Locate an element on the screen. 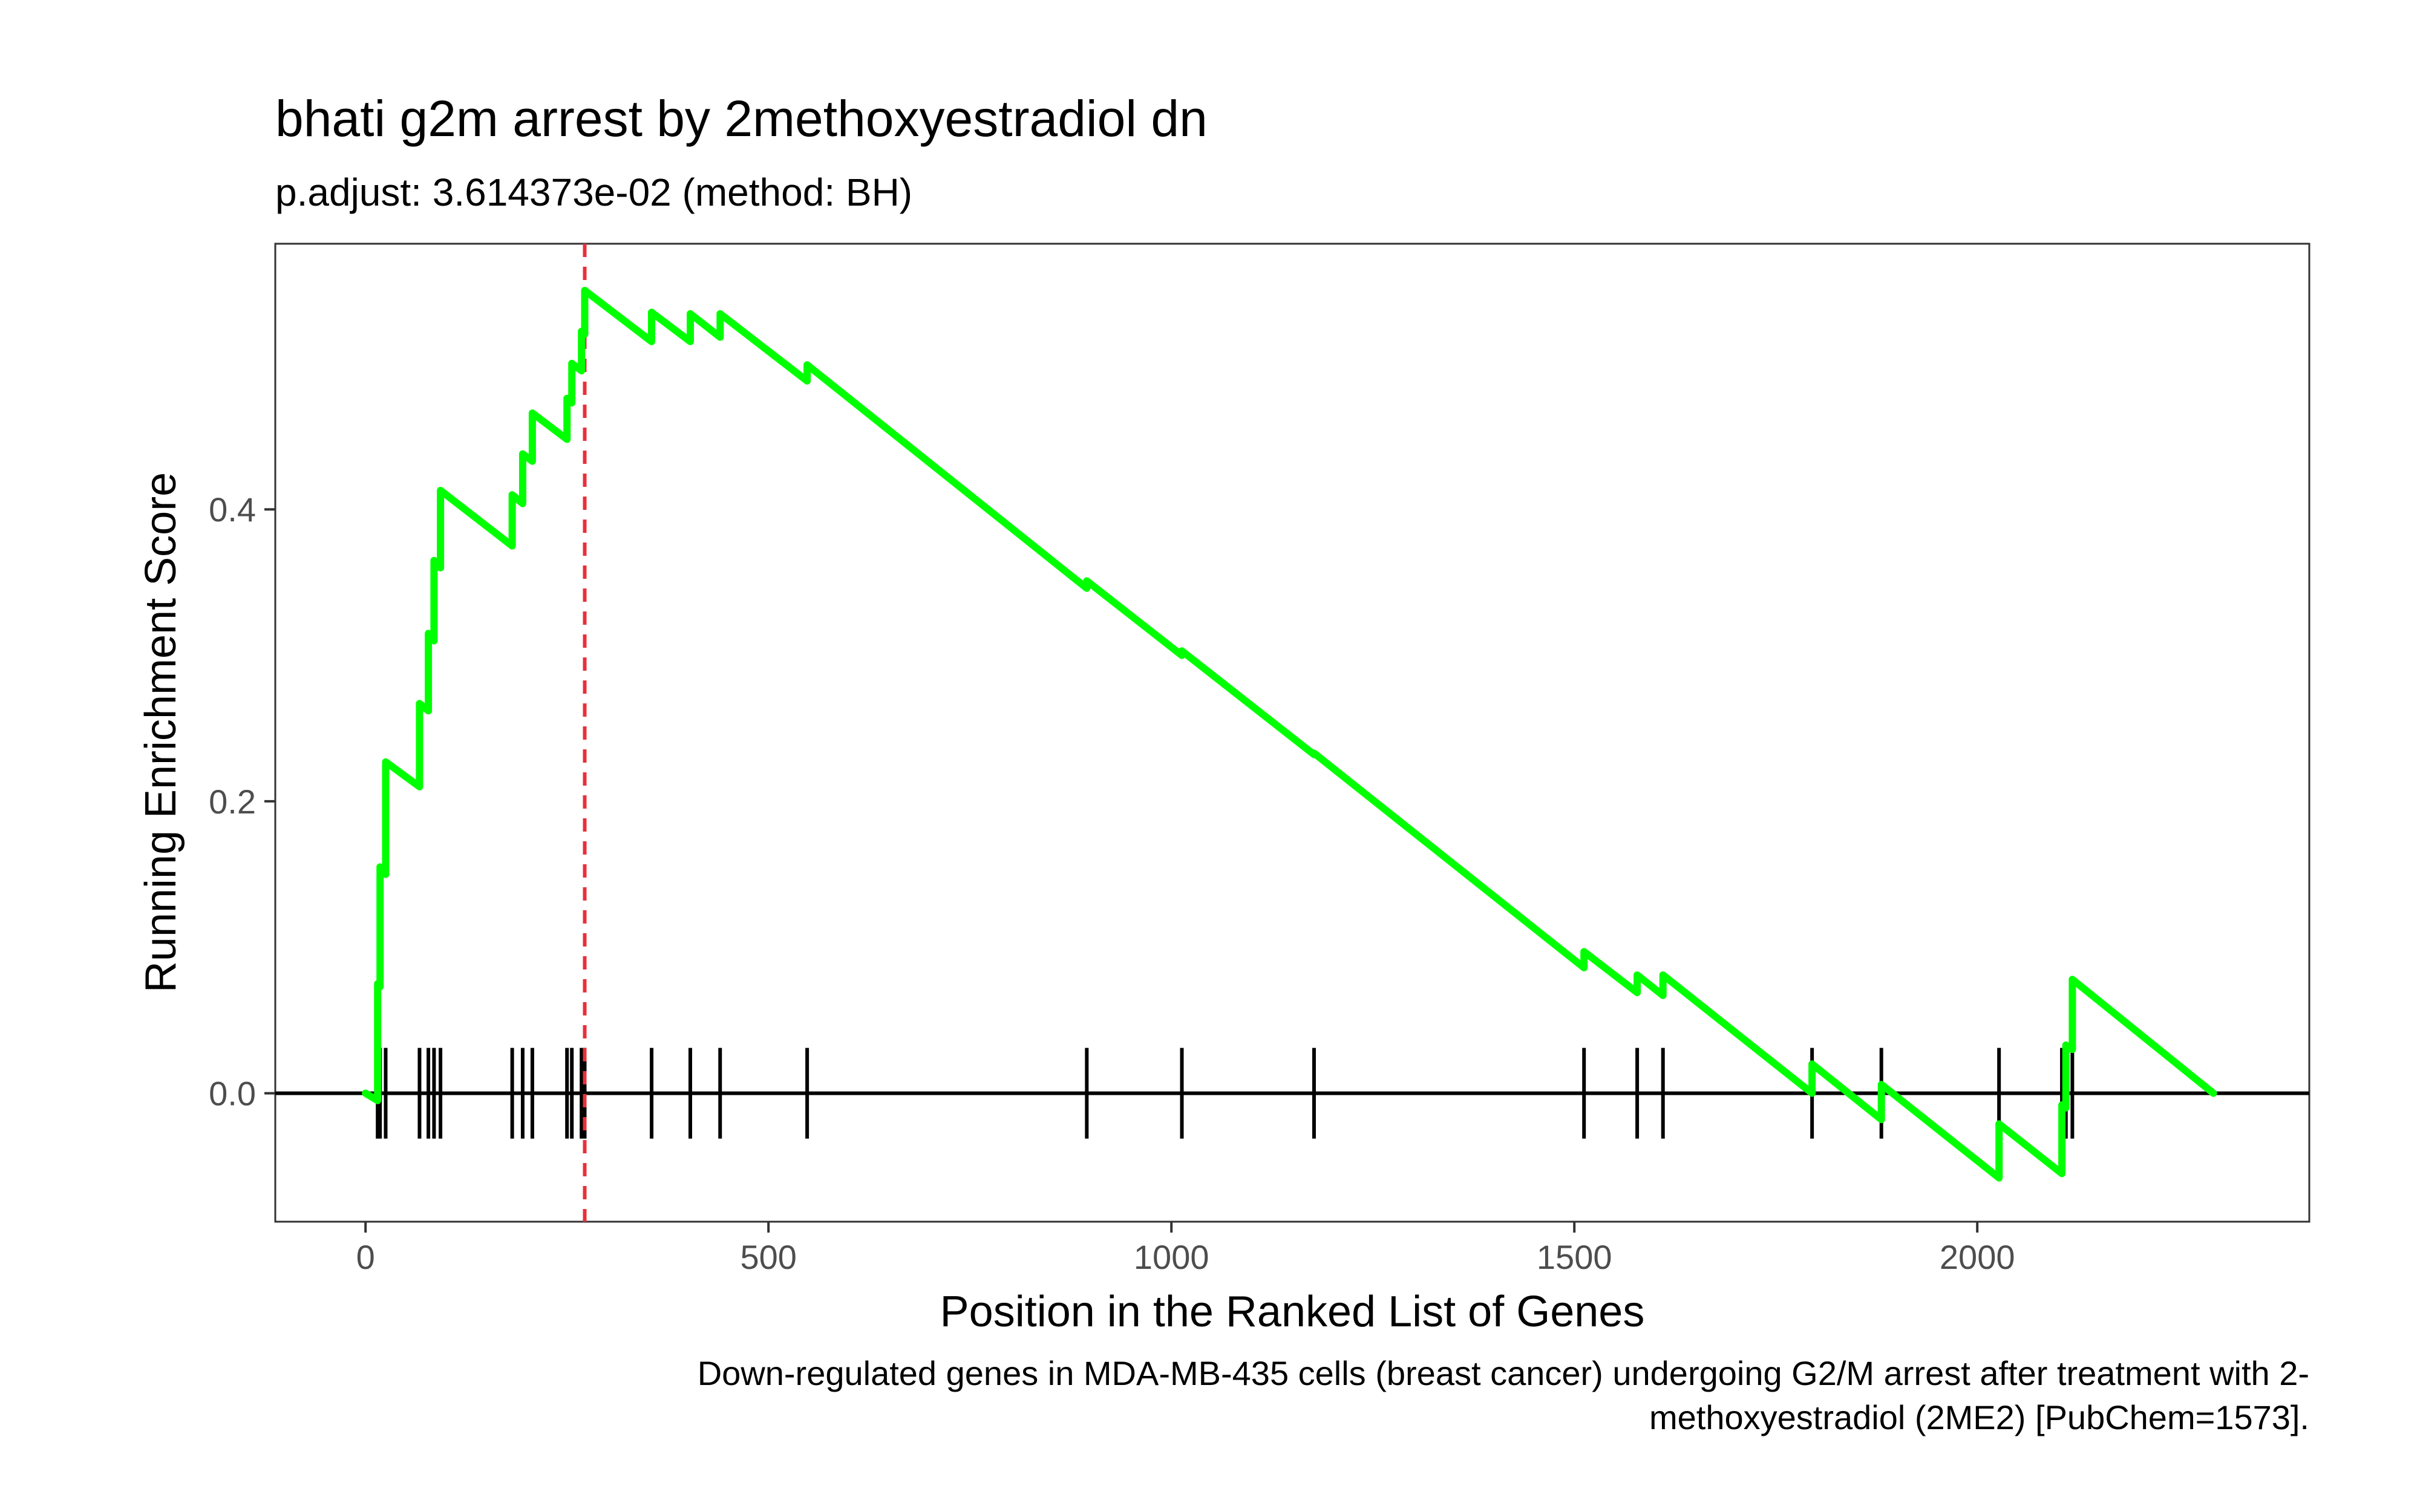  caption-line-2: methoxyestradiol (2ME2) [PubChem=1573]. is located at coordinates (1979, 1417).